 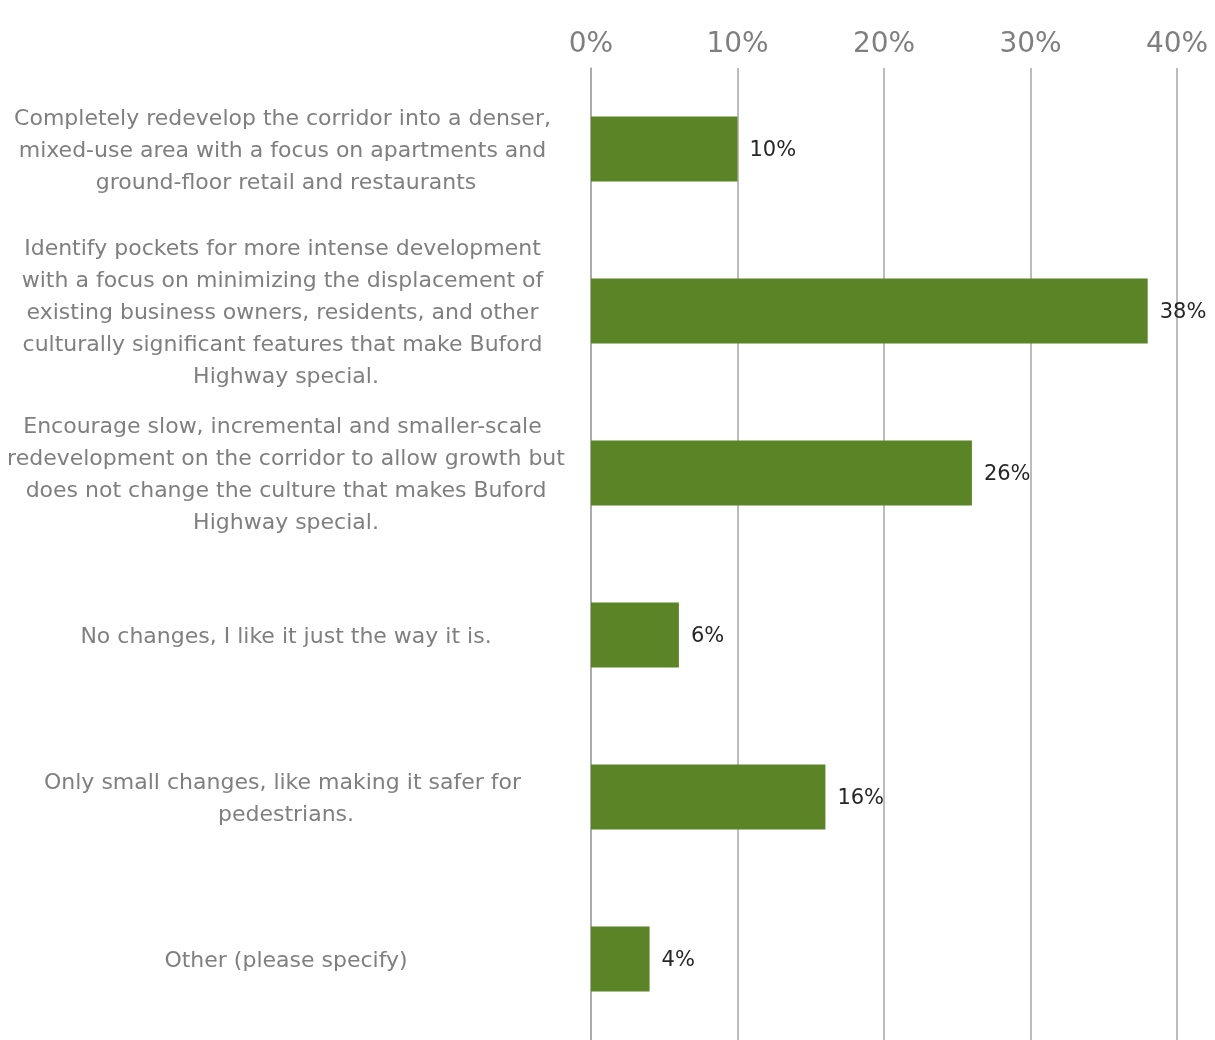 I want to click on y-tick-label: No changes, I like it just the way it is., so click(x=286, y=635).